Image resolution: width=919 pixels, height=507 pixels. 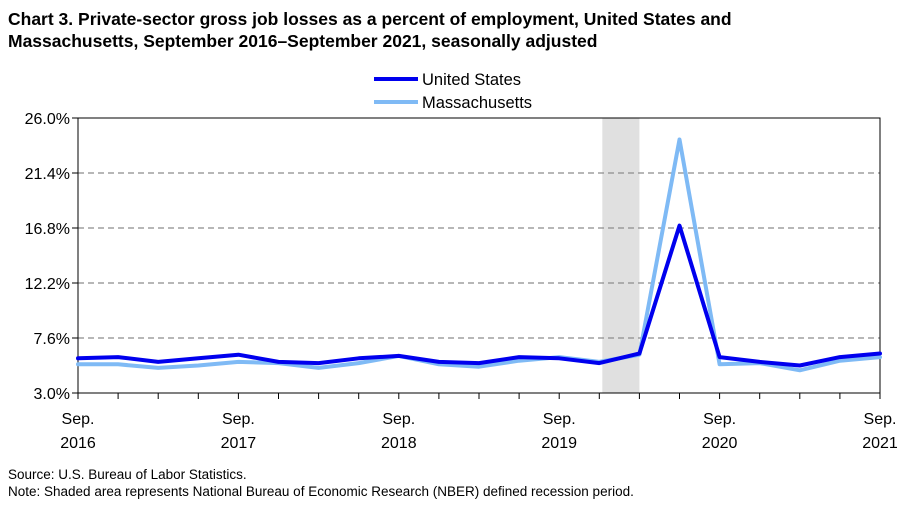 I want to click on x-tick-label-4-year: 2020, so click(x=720, y=443).